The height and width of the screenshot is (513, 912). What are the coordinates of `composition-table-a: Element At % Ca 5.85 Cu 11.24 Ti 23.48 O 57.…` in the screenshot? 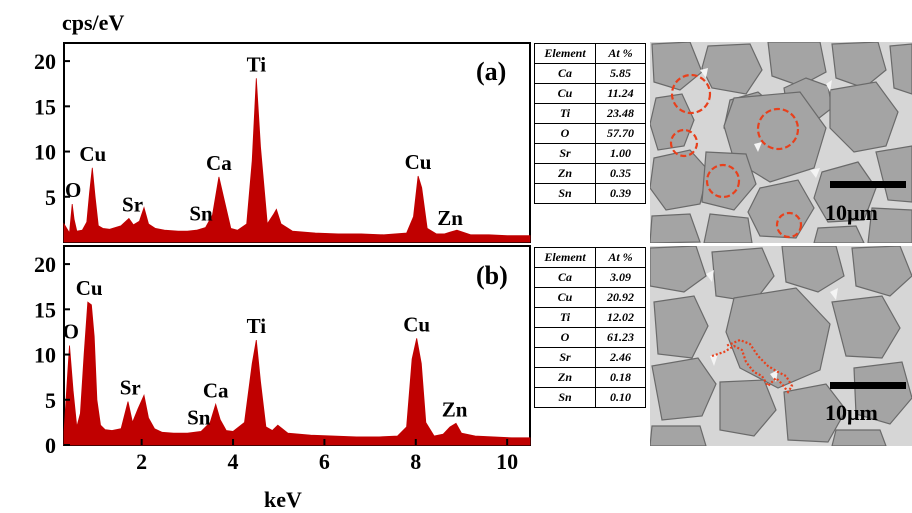 It's located at (590, 123).